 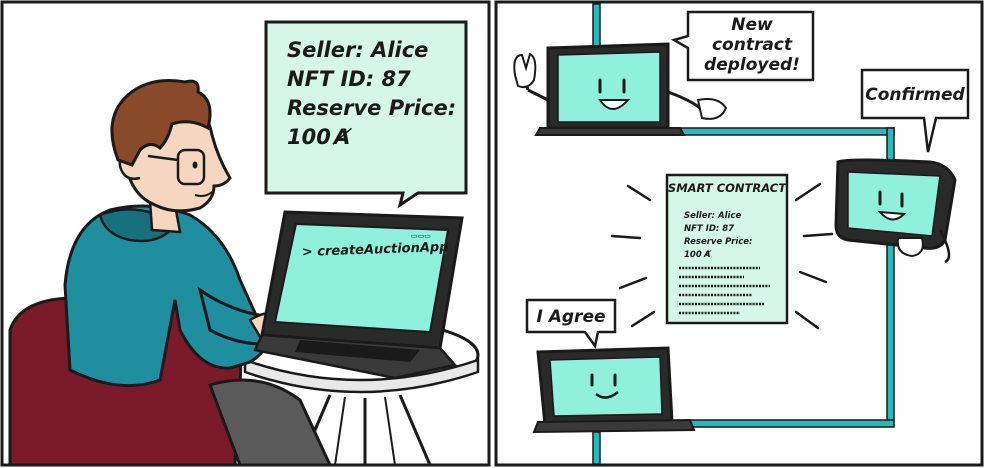 What do you see at coordinates (718, 242) in the screenshot?
I see `contract-reserve-price: Reserve Price:` at bounding box center [718, 242].